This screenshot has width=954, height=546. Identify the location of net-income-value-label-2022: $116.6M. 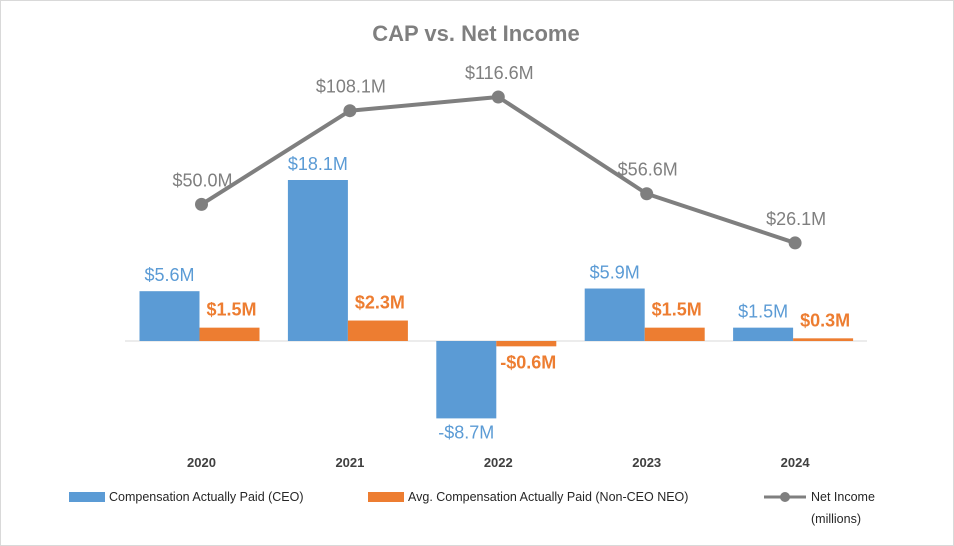
(499, 73).